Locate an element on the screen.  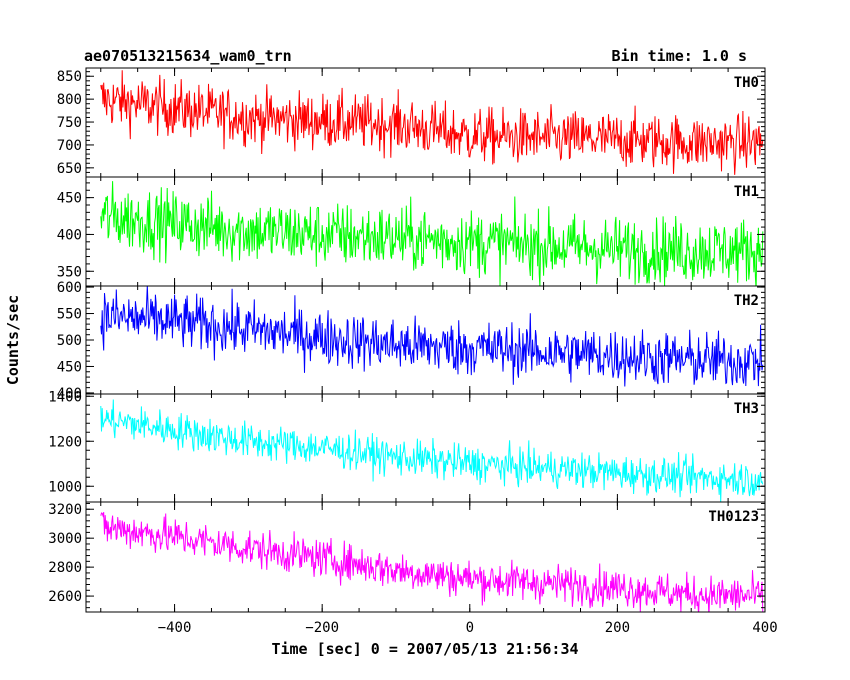
x-tick-label: −400 is located at coordinates (175, 628).